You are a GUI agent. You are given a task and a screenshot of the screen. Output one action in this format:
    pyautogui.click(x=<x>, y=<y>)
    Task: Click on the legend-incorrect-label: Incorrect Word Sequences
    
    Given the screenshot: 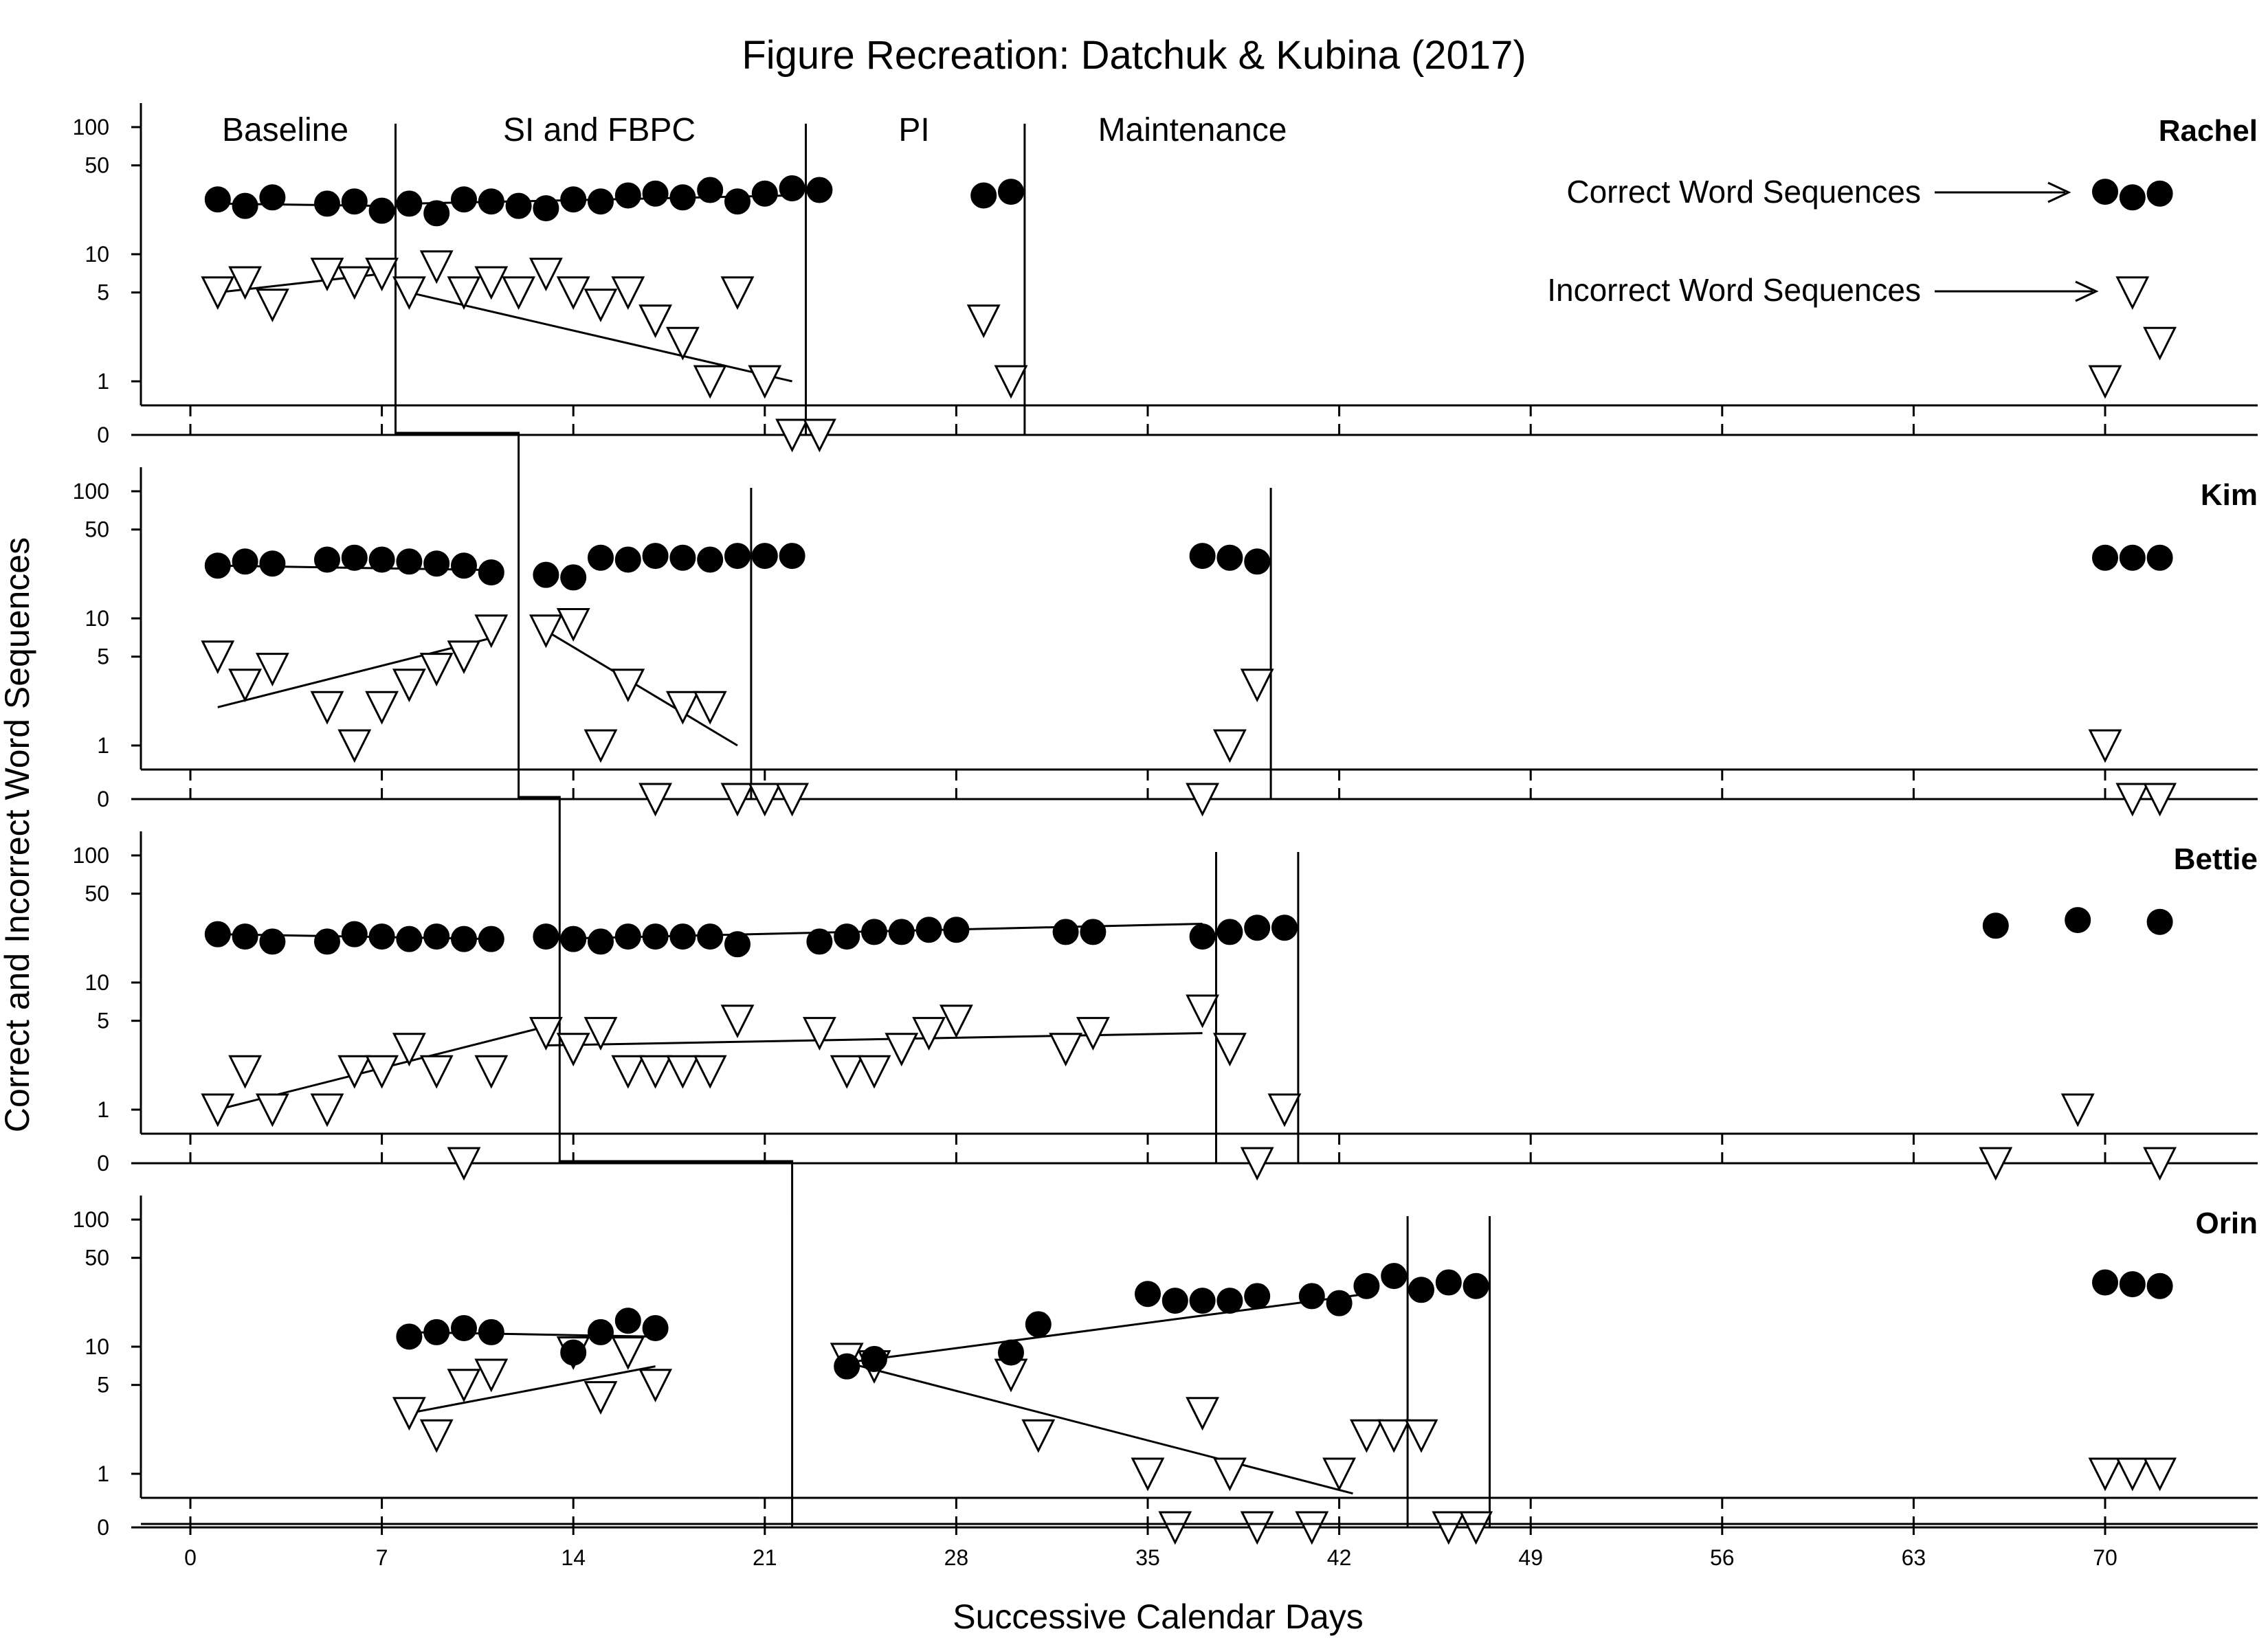 What is the action you would take?
    pyautogui.click(x=1734, y=290)
    